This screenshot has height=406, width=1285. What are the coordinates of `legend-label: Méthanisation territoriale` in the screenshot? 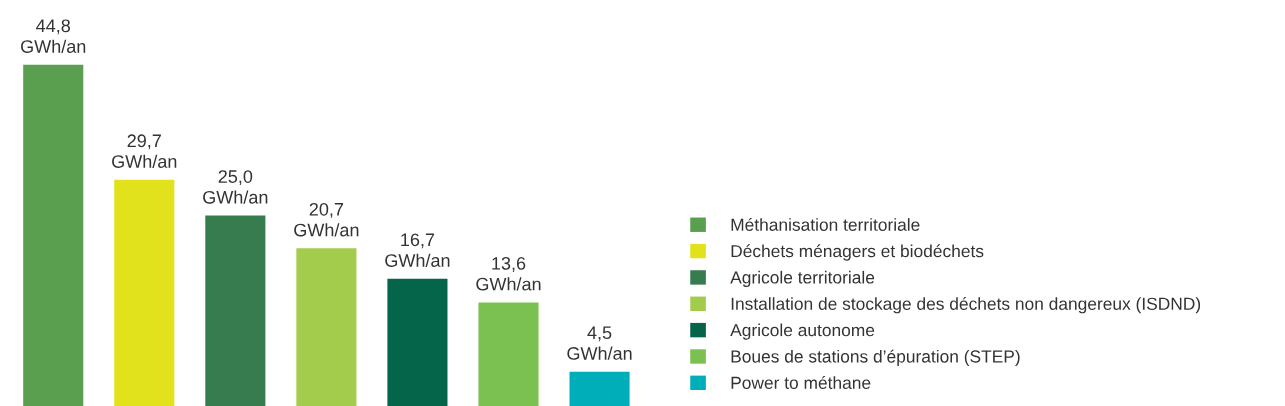 It's located at (825, 224).